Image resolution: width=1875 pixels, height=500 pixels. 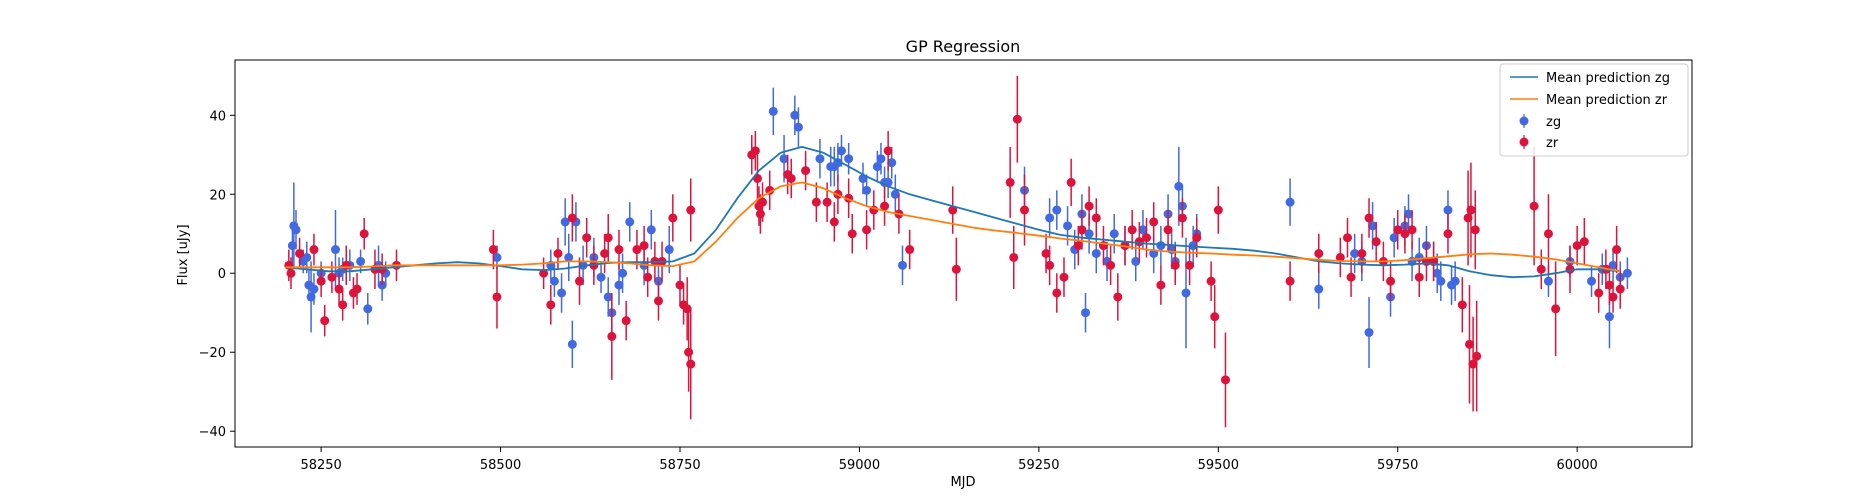 I want to click on mean-prediction-line-zr, so click(x=953, y=227).